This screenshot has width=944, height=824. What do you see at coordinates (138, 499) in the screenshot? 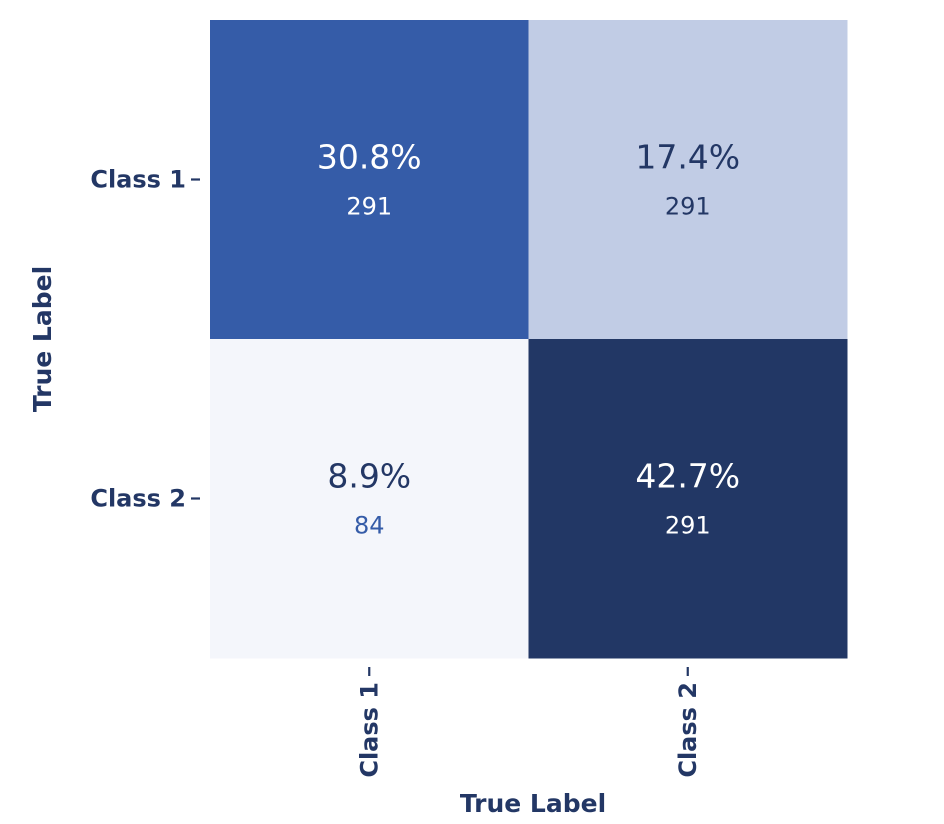
I see `y-tick-label: Class 2` at bounding box center [138, 499].